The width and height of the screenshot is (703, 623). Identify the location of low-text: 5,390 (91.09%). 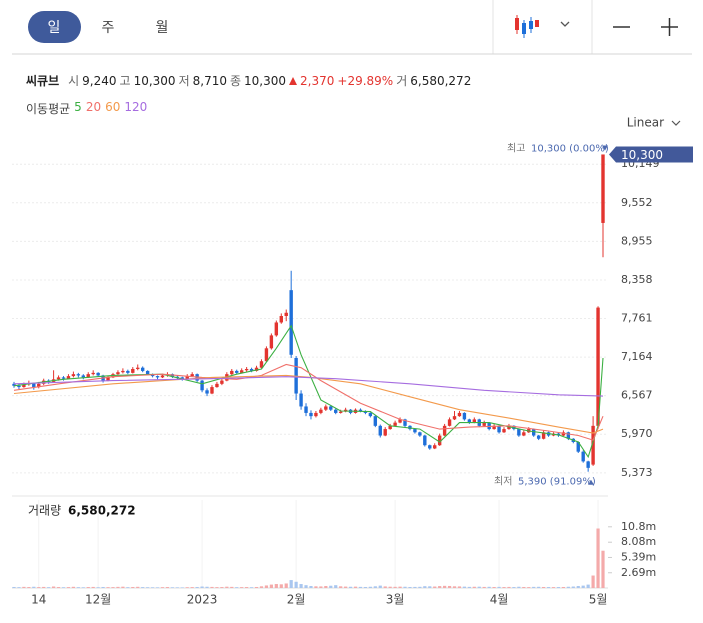
(557, 482).